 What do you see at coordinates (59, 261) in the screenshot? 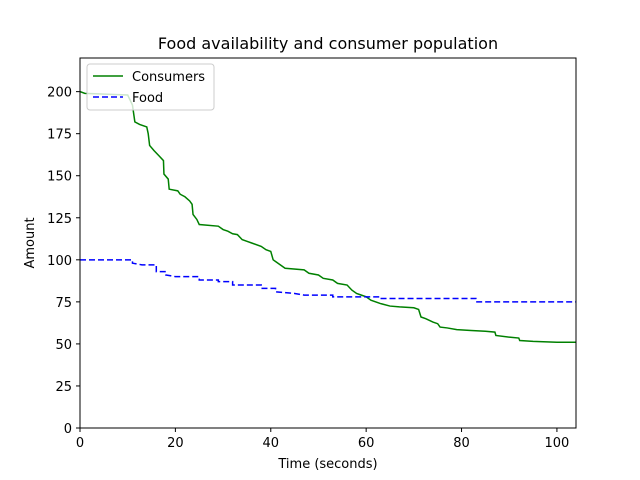
I see `y-tick-label: 100` at bounding box center [59, 261].